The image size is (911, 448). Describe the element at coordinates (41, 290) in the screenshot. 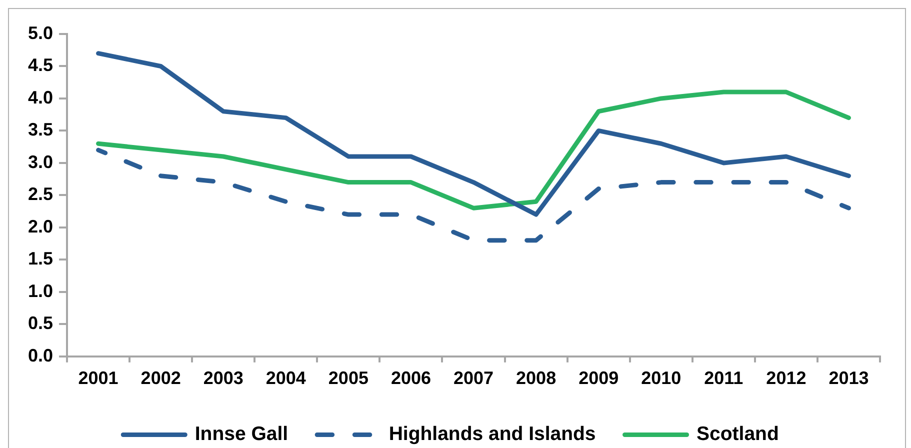

I see `y-tick-label: 1.0` at that location.